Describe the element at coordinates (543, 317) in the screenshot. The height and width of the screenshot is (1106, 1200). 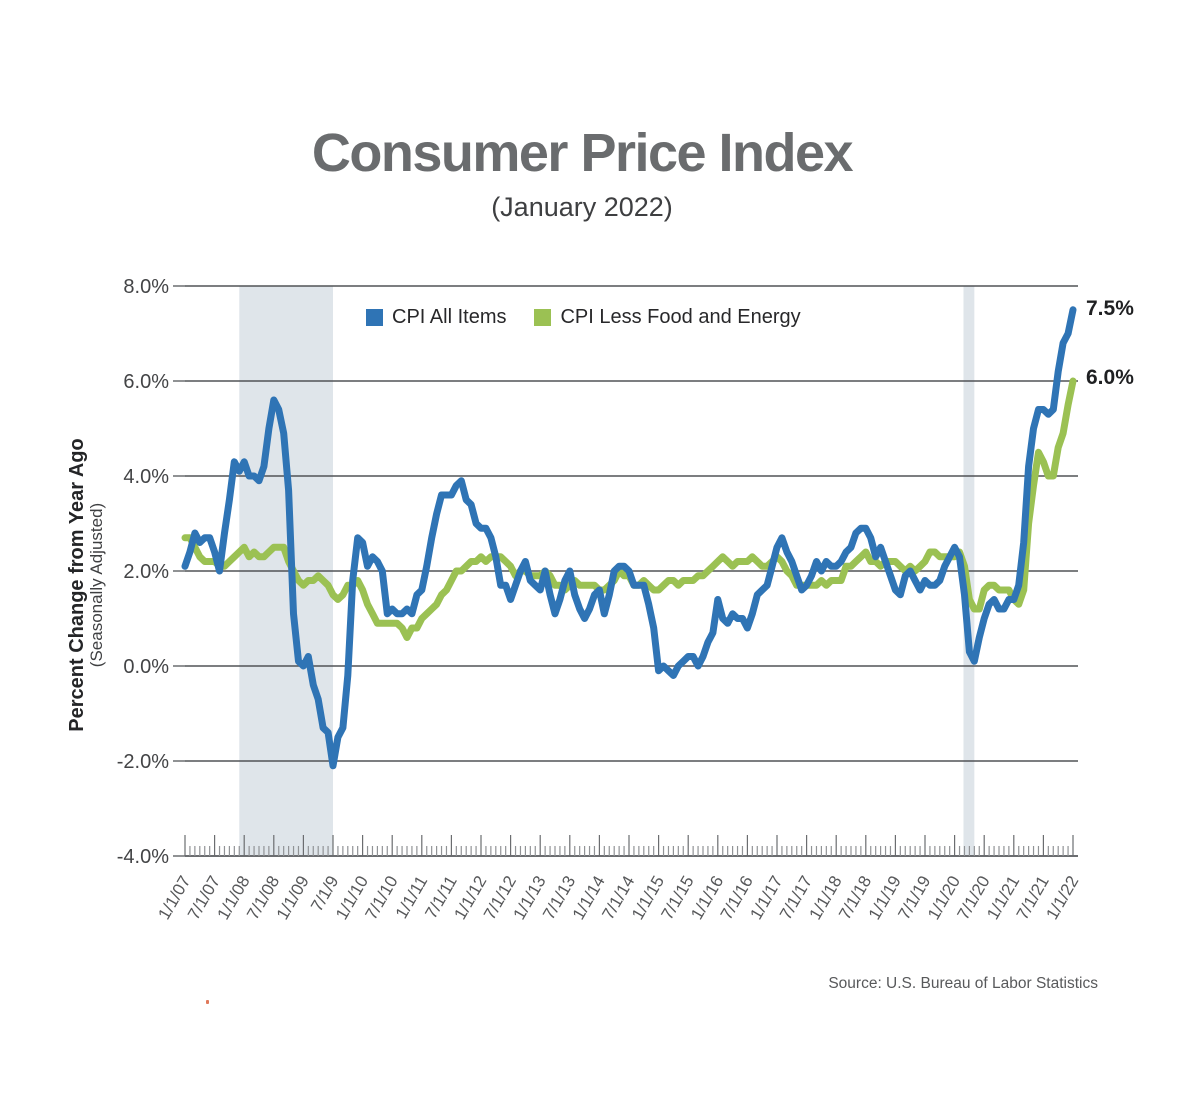
I see `legend-swatch-green-icon` at that location.